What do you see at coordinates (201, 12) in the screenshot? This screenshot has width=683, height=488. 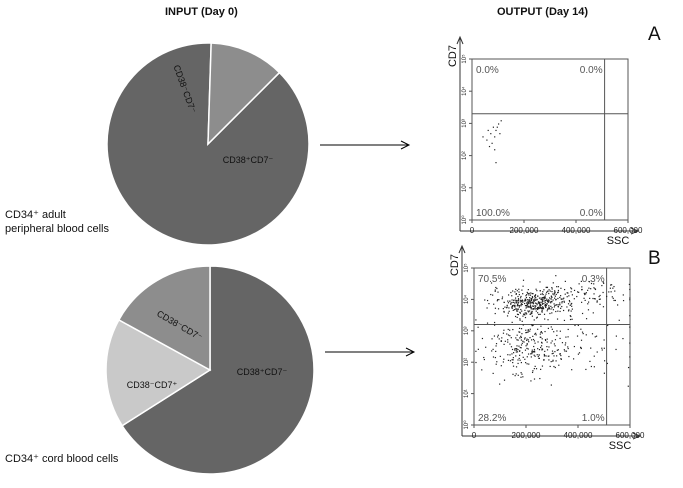 I see `input-header: INPUT (Day 0)` at bounding box center [201, 12].